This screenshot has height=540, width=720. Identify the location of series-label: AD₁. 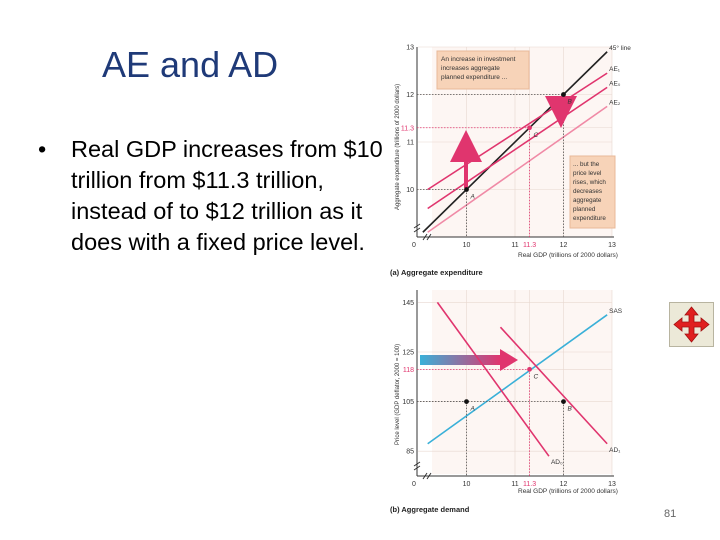
(615, 450).